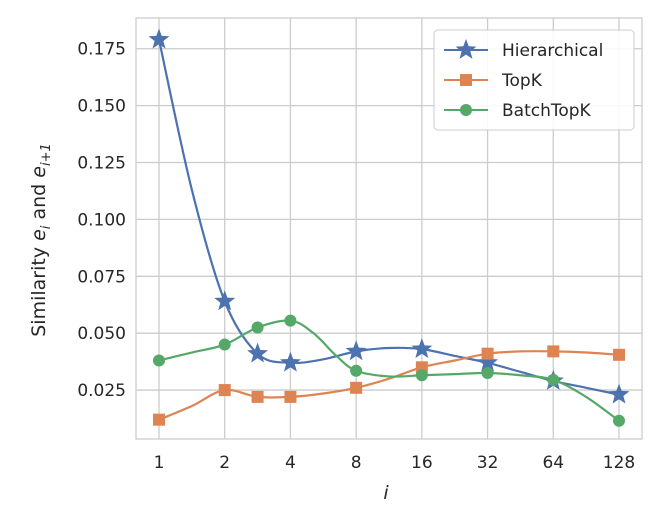  I want to click on y-tick-label: 0.025, so click(101, 391).